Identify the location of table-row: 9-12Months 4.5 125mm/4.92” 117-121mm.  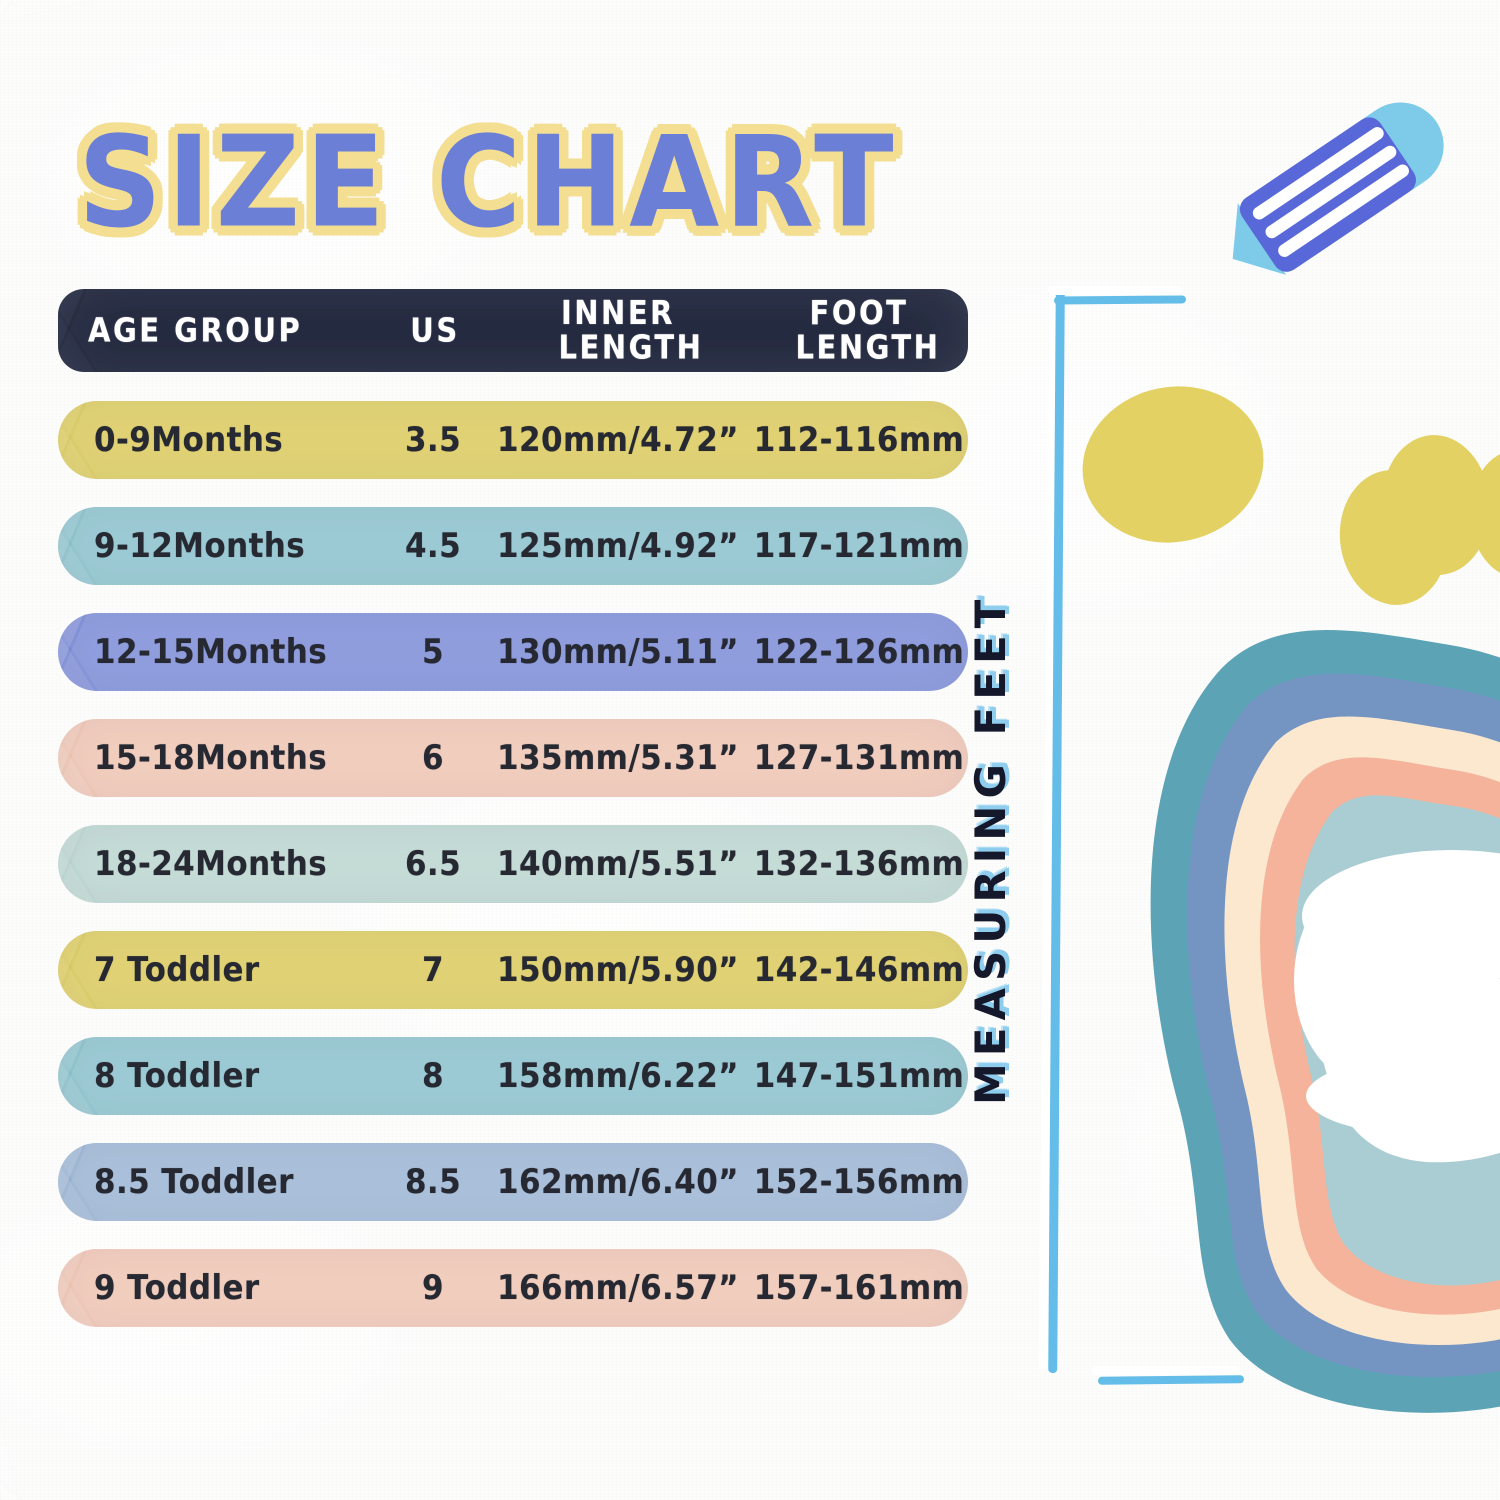
(513, 546).